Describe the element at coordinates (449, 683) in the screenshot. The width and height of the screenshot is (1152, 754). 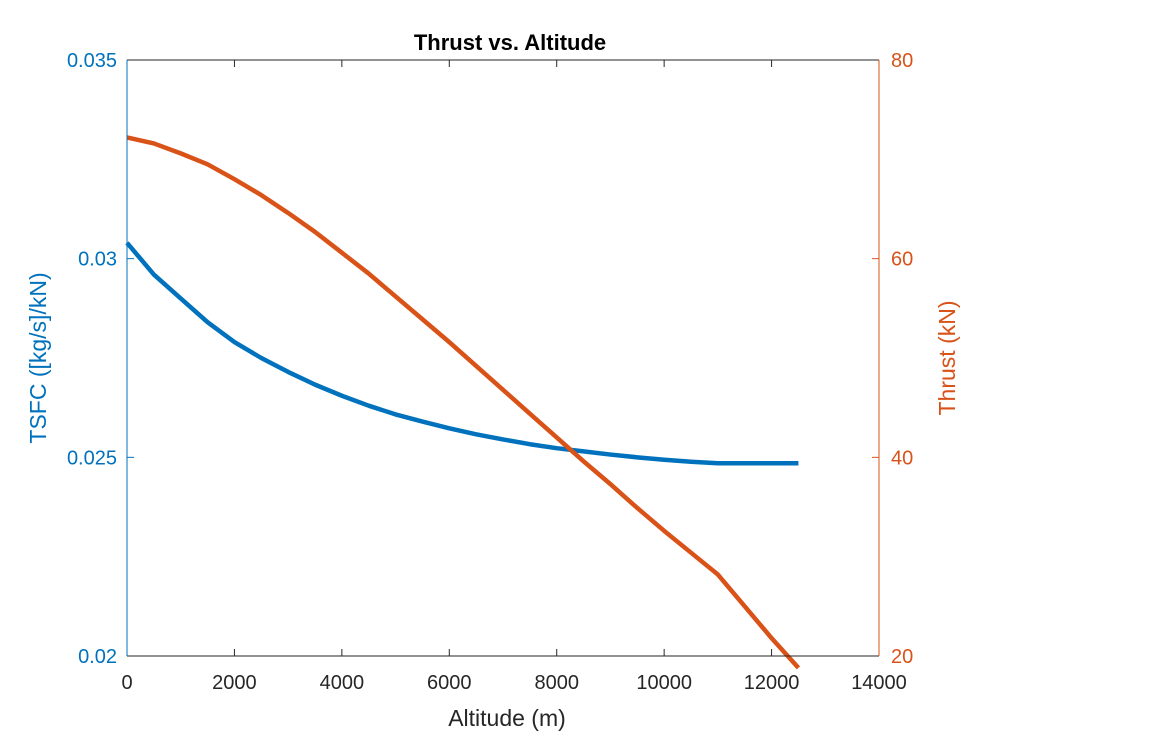
I see `x-tick-label: 6000` at that location.